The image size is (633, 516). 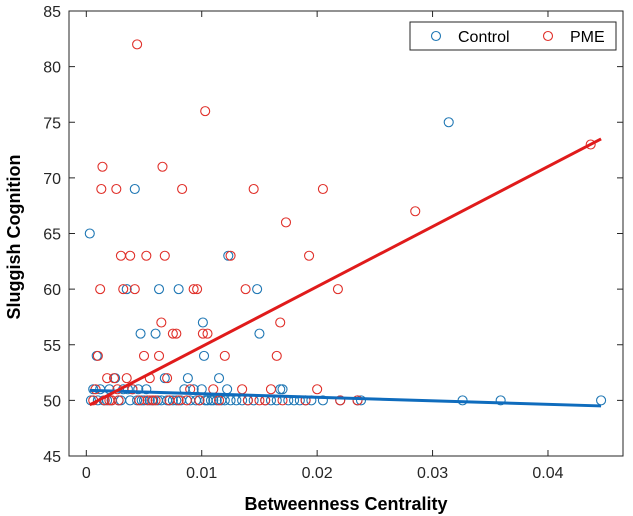 What do you see at coordinates (345, 504) in the screenshot?
I see `x-axis-title: Betweenness Centrality` at bounding box center [345, 504].